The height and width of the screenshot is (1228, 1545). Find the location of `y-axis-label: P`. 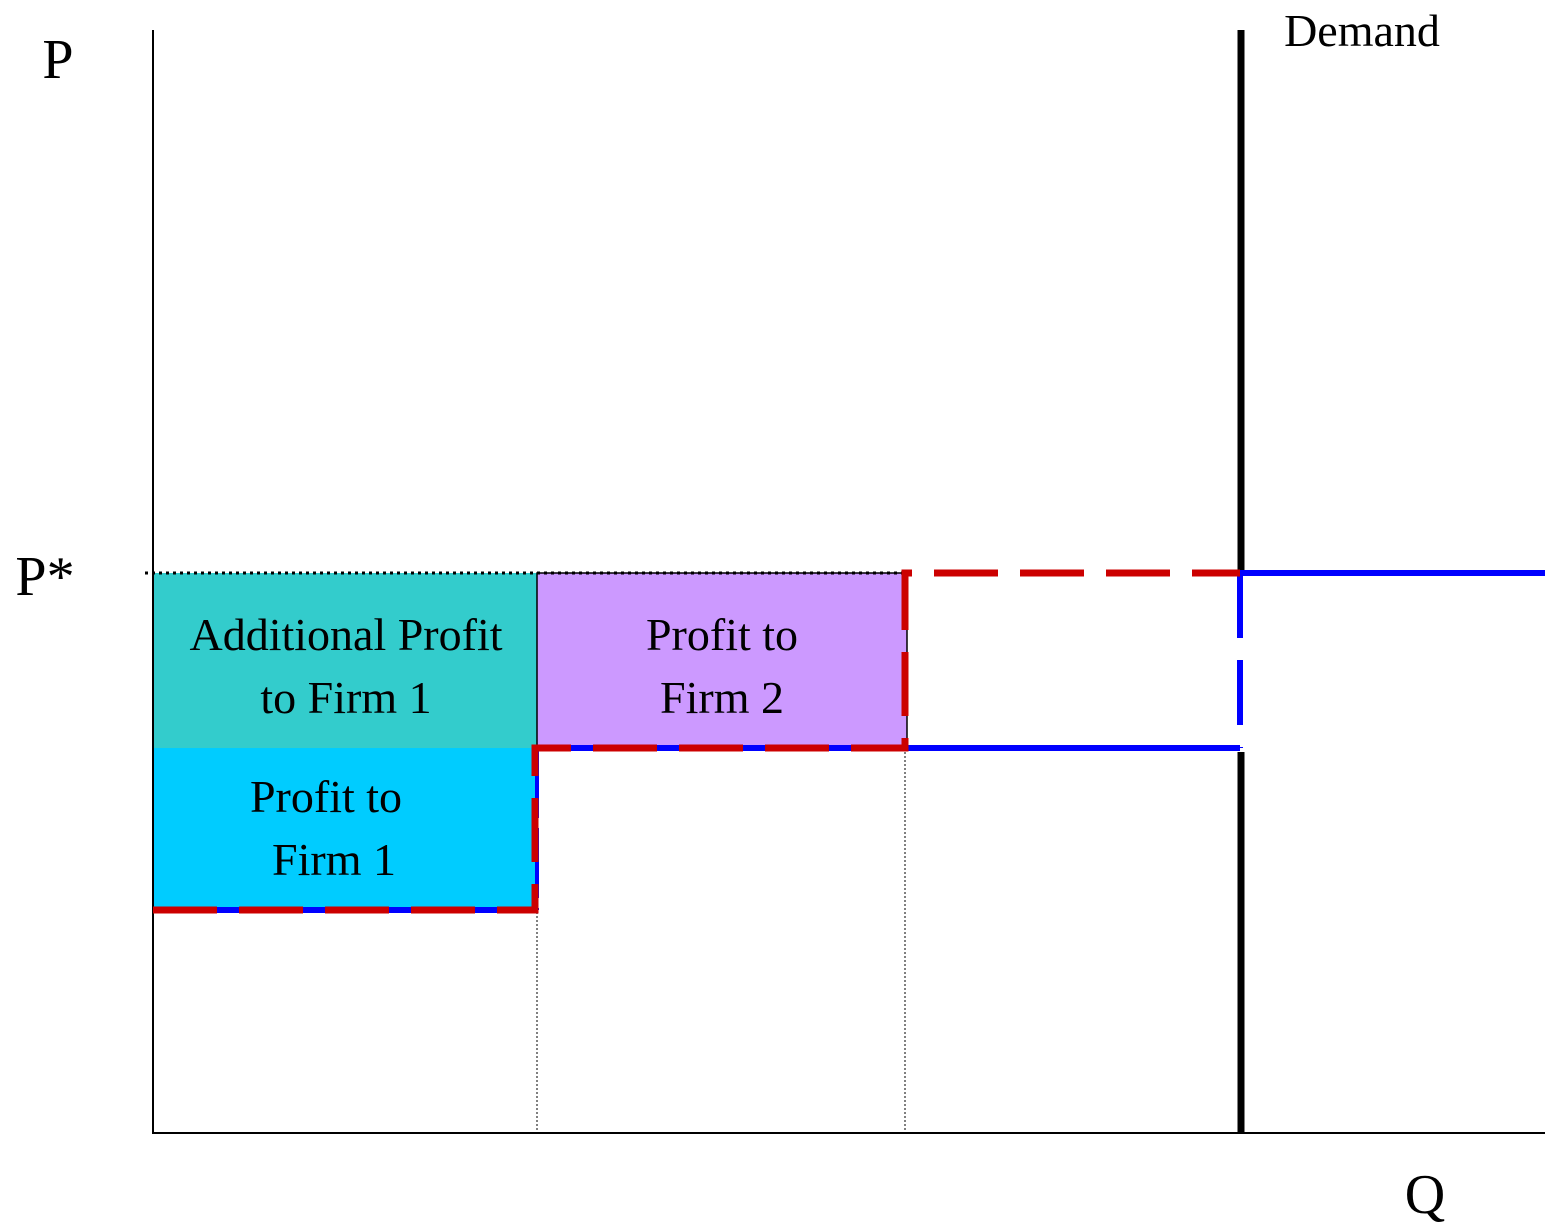

y-axis-label: P is located at coordinates (57, 60).